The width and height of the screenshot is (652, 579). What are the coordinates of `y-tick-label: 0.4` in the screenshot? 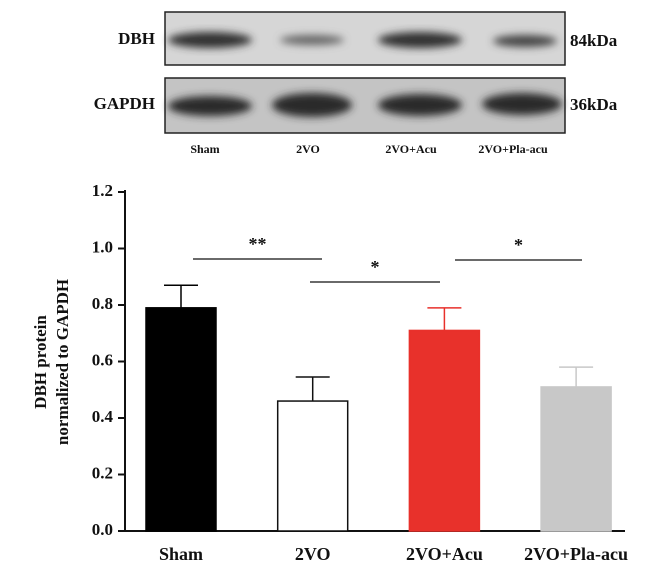 It's located at (103, 416).